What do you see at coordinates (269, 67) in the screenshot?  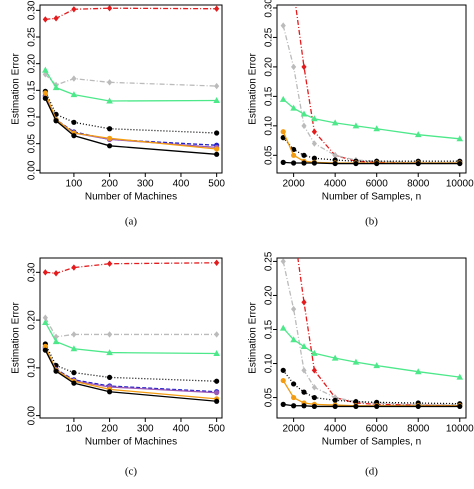 I see `y-tick-label: 0.20` at bounding box center [269, 67].